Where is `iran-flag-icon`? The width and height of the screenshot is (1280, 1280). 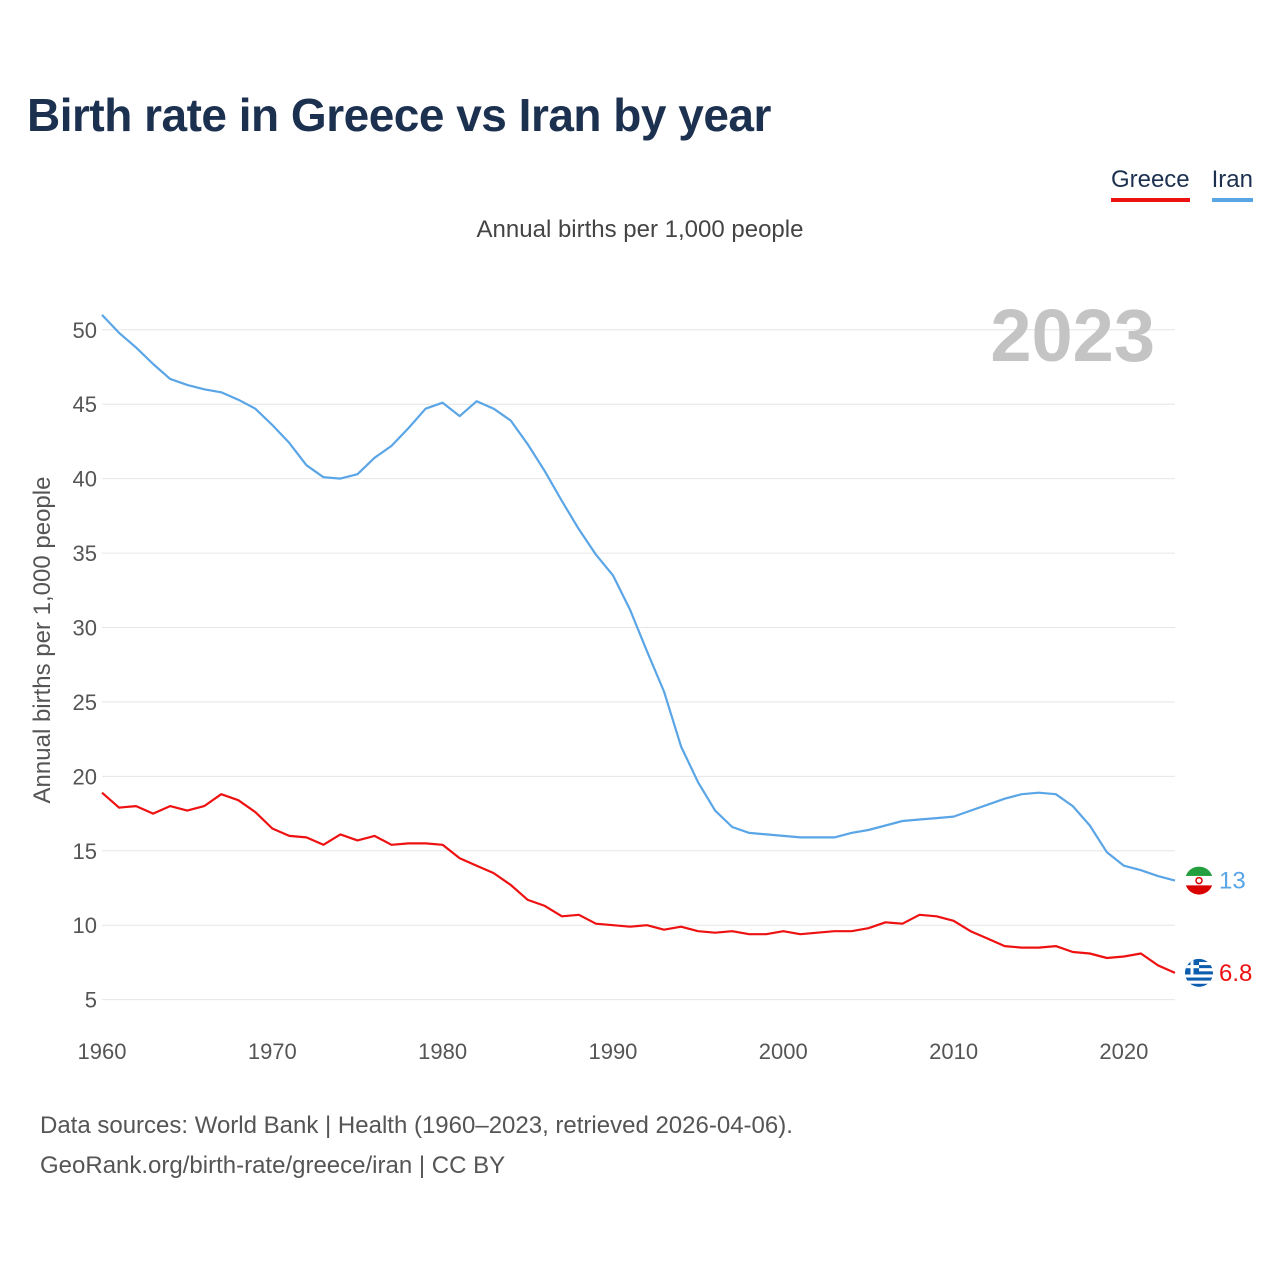
iran-flag-icon is located at coordinates (1199, 880).